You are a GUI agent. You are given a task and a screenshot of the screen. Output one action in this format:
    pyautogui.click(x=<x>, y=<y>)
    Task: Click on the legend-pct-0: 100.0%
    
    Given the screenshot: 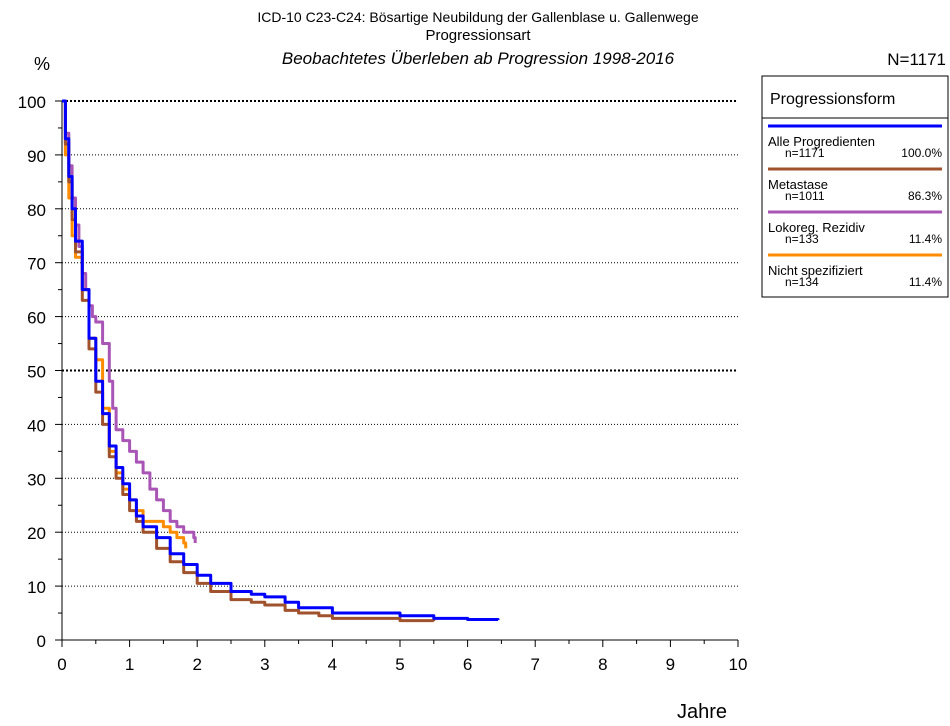 What is the action you would take?
    pyautogui.click(x=921, y=153)
    